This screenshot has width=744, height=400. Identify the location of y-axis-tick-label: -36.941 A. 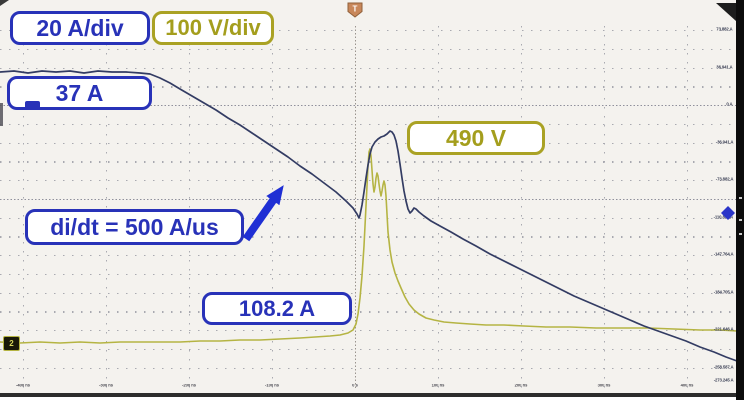
(724, 142).